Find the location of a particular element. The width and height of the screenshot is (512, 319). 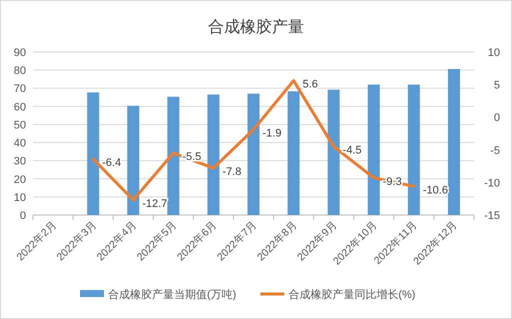

y-tick-label: 90 is located at coordinates (20, 53).